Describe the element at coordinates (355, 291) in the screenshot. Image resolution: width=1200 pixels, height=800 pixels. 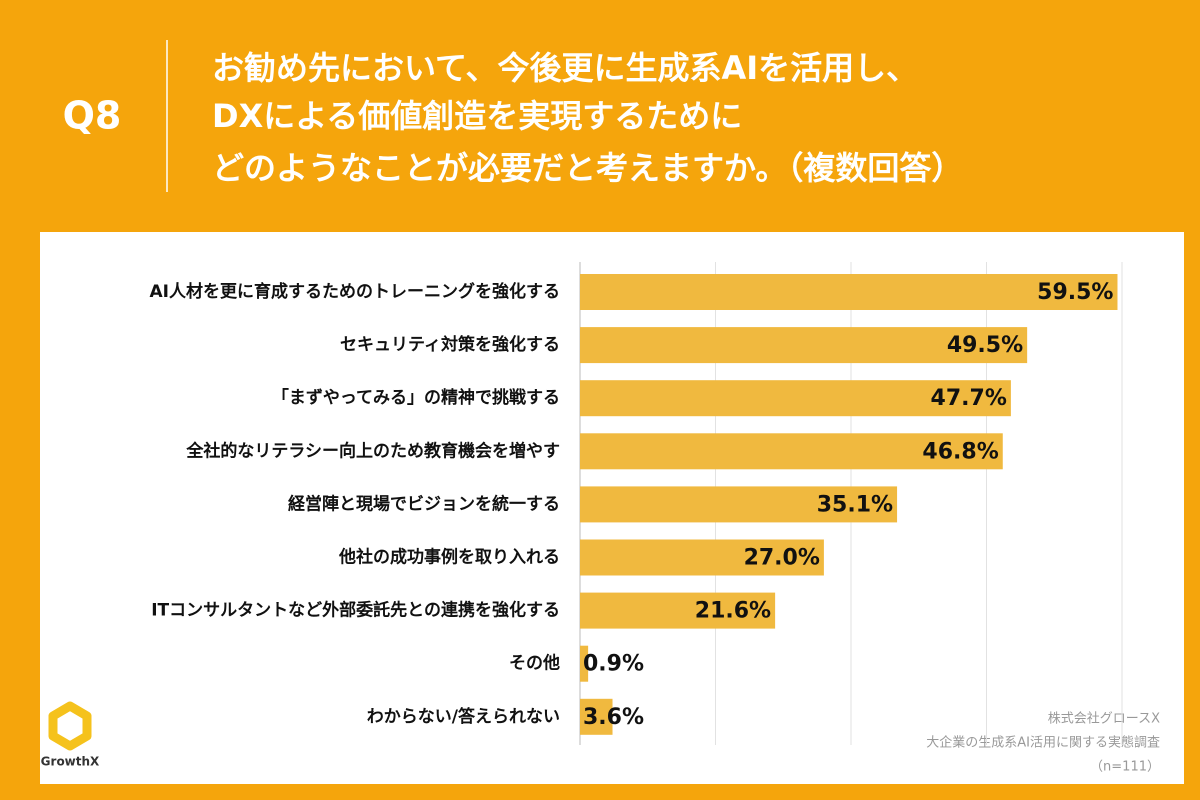
I see `category-label: AI人材を更に育成するためのトレーニングを強化する` at that location.